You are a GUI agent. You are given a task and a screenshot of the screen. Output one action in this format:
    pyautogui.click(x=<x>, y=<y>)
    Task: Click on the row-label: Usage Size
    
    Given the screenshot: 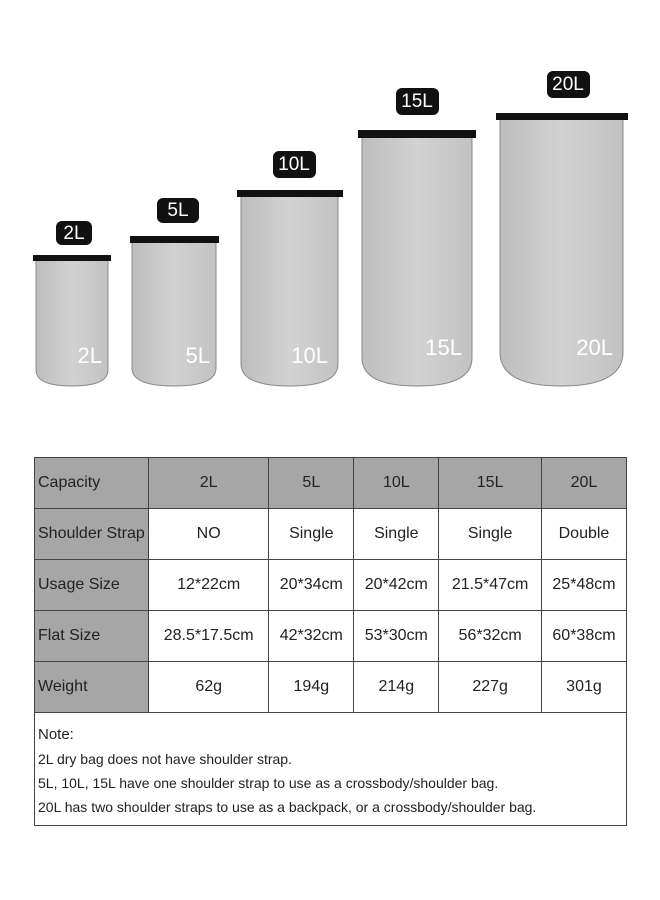 What is the action you would take?
    pyautogui.click(x=91, y=585)
    